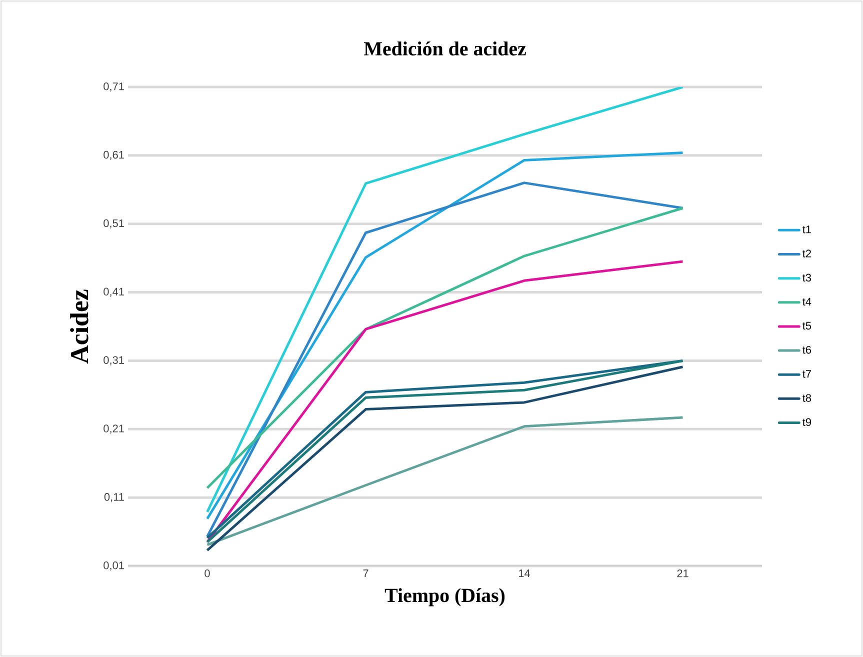  Describe the element at coordinates (114, 429) in the screenshot. I see `y-tick-label: 0,21` at that location.